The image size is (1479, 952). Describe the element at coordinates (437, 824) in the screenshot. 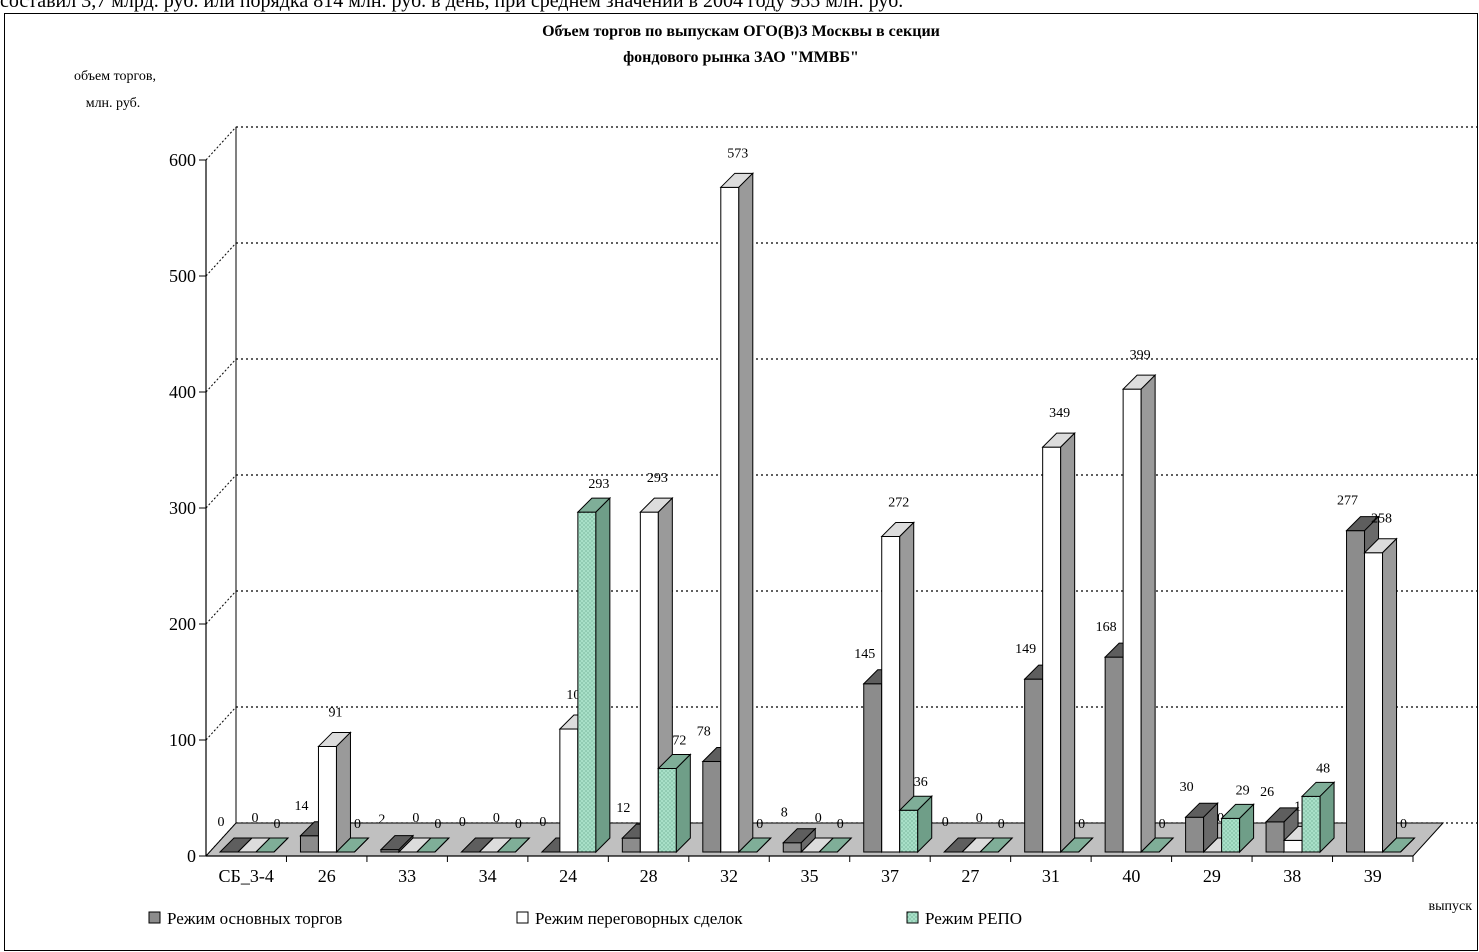

I see `data-label-repo-2: 0` at that location.